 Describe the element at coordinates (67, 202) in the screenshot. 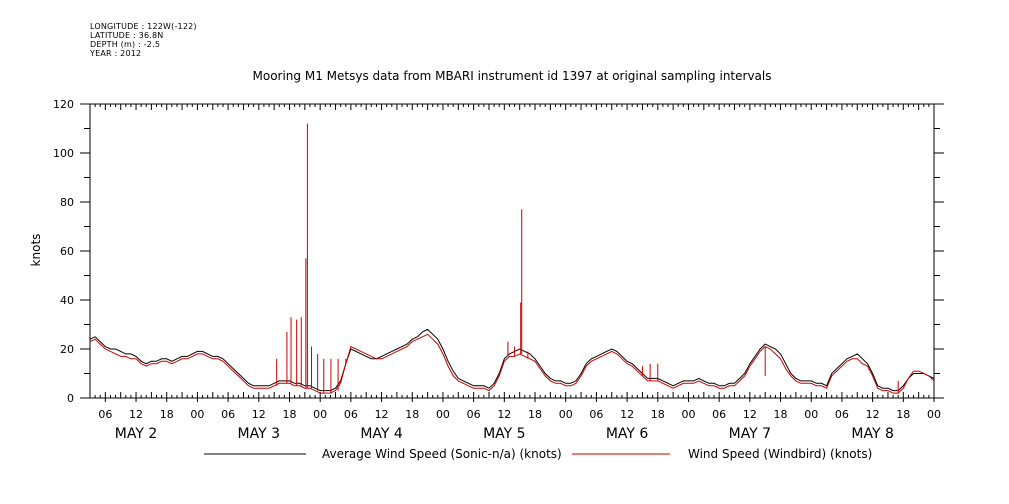

I see `y-tick-label: 80` at that location.